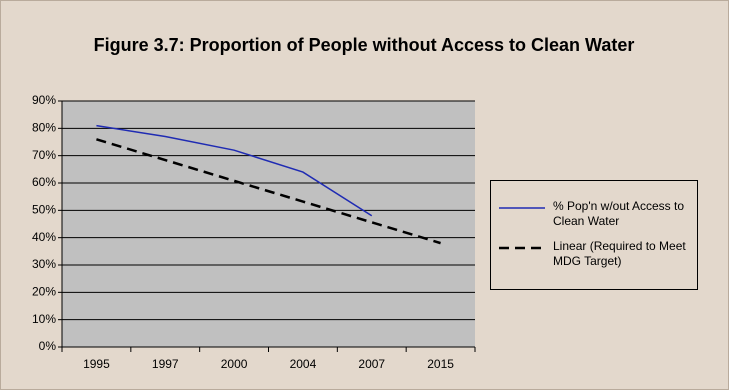  I want to click on y-tick-label: 90%, so click(44, 100).